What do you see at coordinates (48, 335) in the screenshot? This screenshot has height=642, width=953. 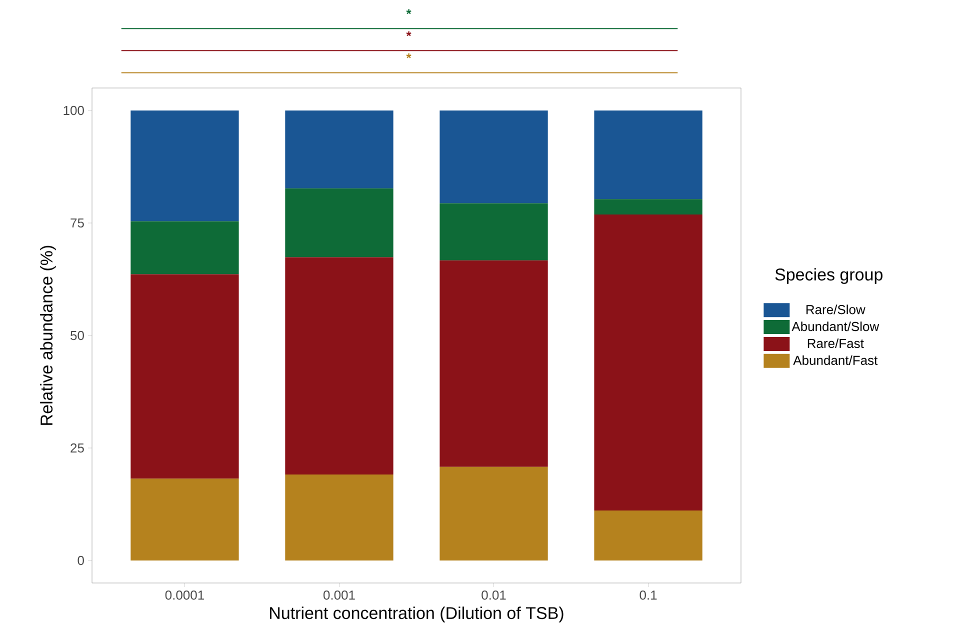 I see `y-axis-title: Relative abundance (%)` at bounding box center [48, 335].